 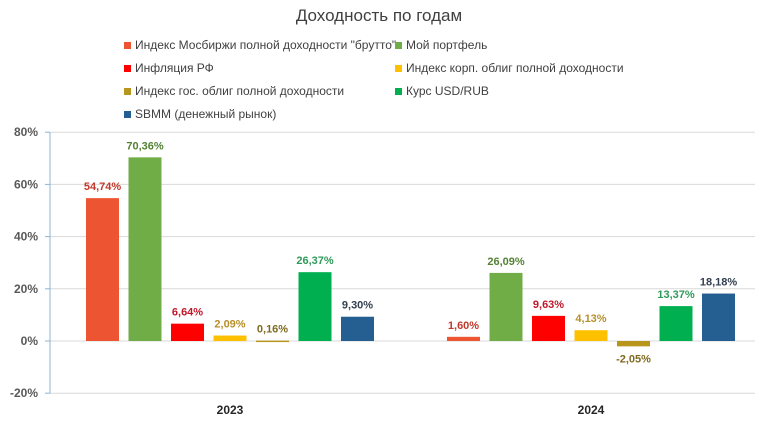 What do you see at coordinates (230, 410) in the screenshot?
I see `x-category-label: 2023` at bounding box center [230, 410].